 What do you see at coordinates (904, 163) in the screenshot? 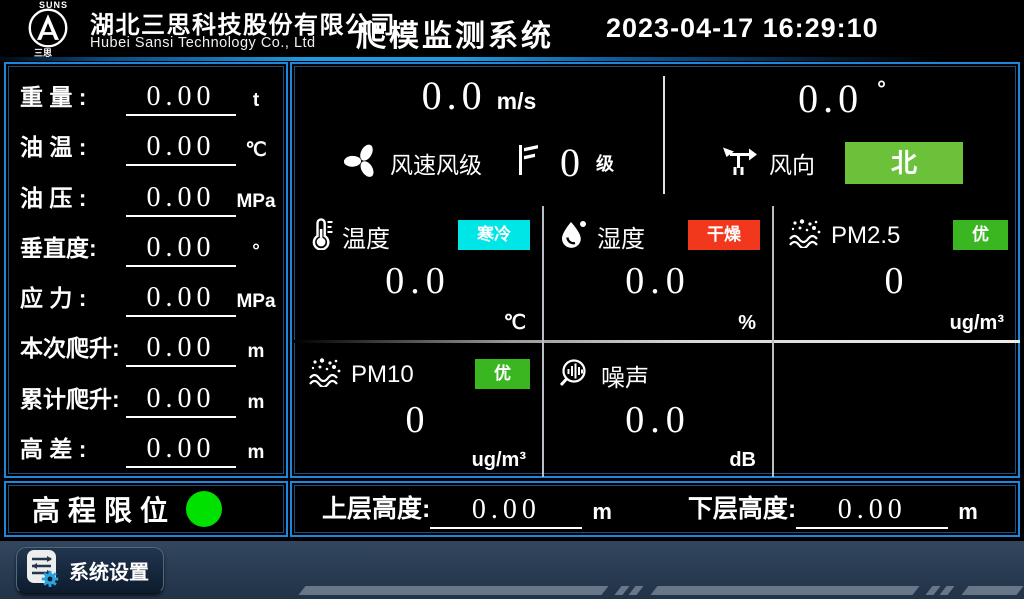
I see `wind-direction-badge: 北` at bounding box center [904, 163].